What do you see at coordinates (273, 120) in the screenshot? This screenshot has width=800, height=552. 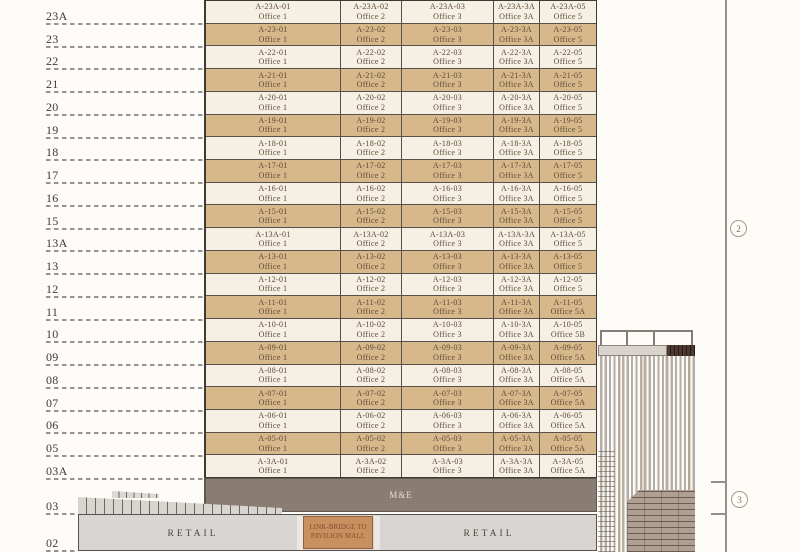 I see `unit-code: A-19-01` at bounding box center [273, 120].